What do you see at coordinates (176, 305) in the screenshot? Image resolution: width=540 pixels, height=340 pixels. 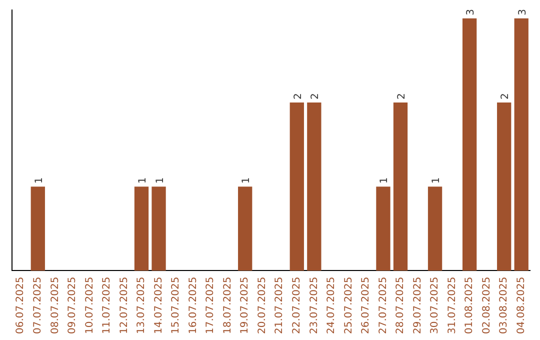 I see `x-tick-label: 15.07.2025` at bounding box center [176, 305].